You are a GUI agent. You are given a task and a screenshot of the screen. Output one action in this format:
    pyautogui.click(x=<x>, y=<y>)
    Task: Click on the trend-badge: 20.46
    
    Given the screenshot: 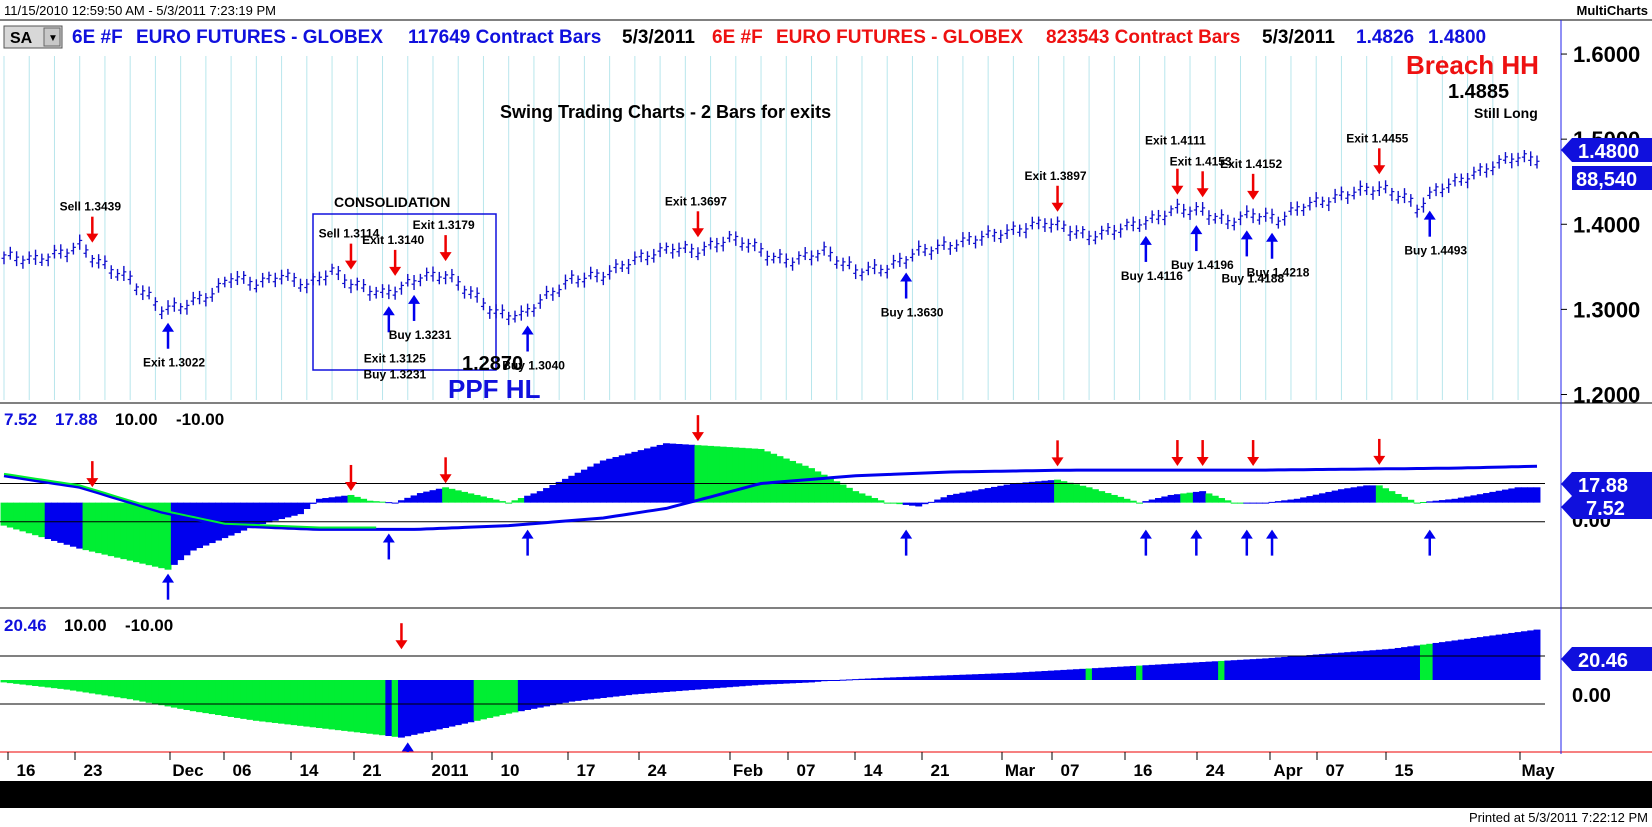 What is the action you would take?
    pyautogui.click(x=1606, y=659)
    